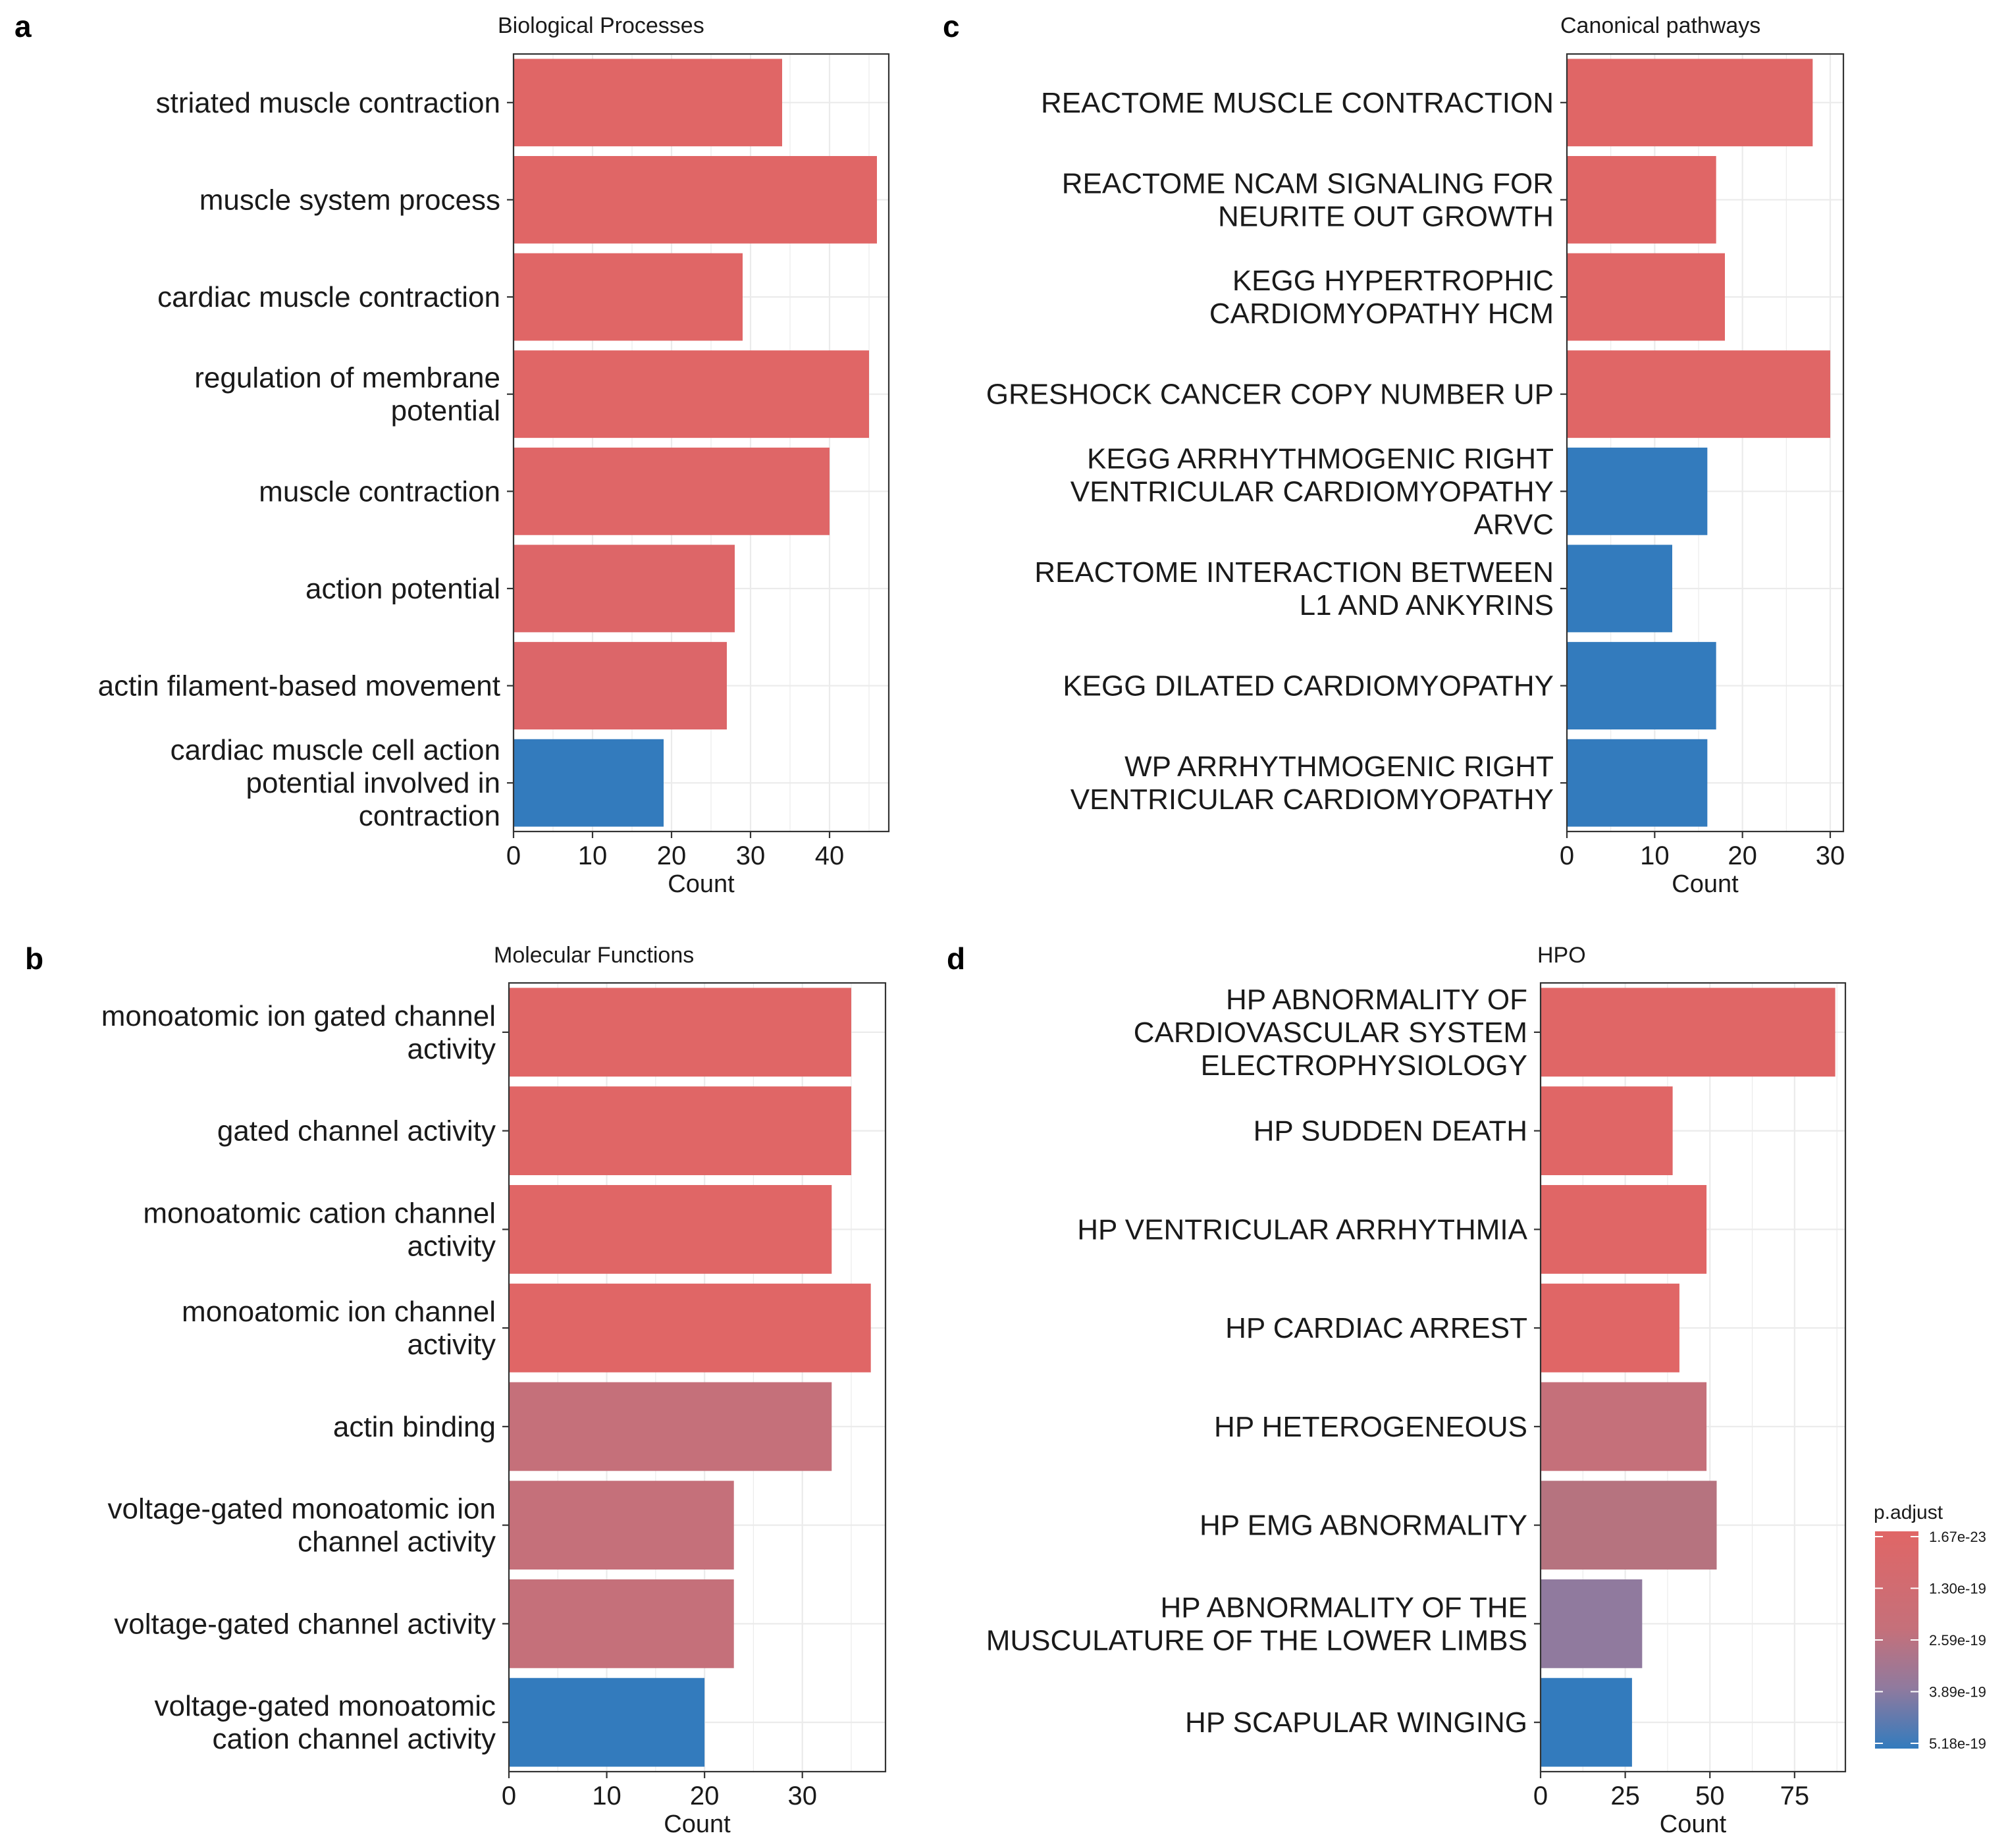 This screenshot has width=2008, height=1848. What do you see at coordinates (34, 958) in the screenshot?
I see `panel-letter-b: b` at bounding box center [34, 958].